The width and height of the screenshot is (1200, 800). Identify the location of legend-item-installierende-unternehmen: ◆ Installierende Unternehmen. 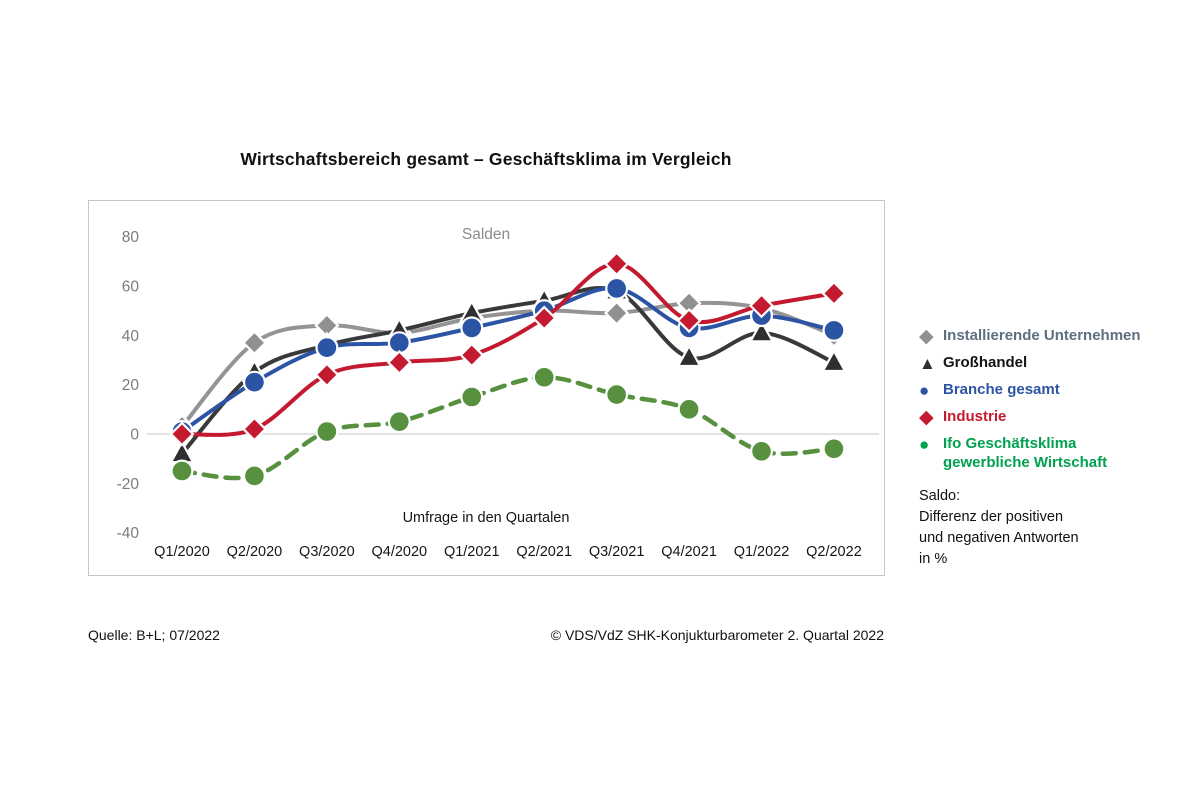
(1056, 336).